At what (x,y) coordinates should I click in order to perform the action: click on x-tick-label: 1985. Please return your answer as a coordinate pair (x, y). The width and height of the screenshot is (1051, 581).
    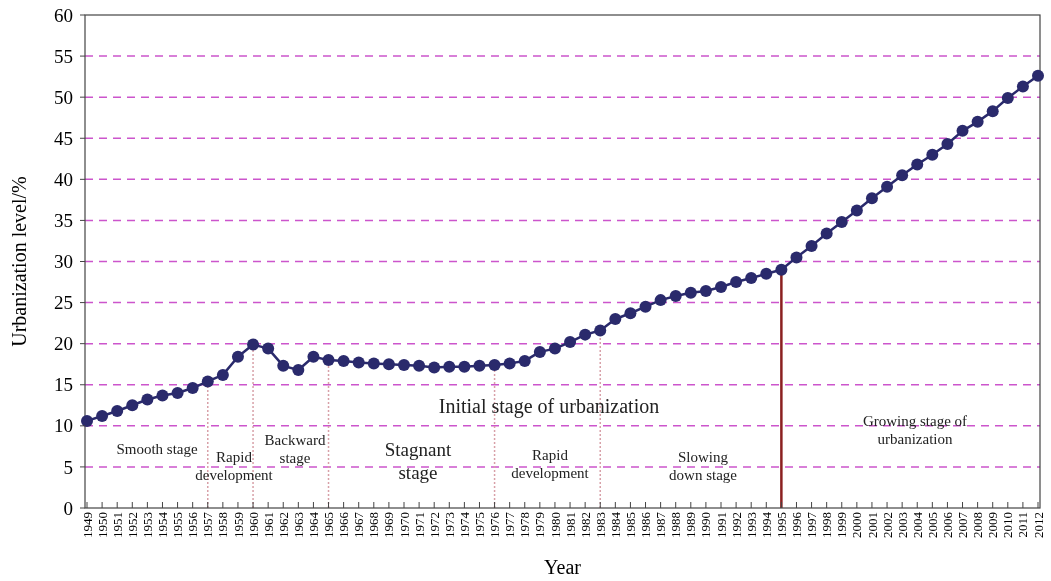
    Looking at the image, I should click on (630, 525).